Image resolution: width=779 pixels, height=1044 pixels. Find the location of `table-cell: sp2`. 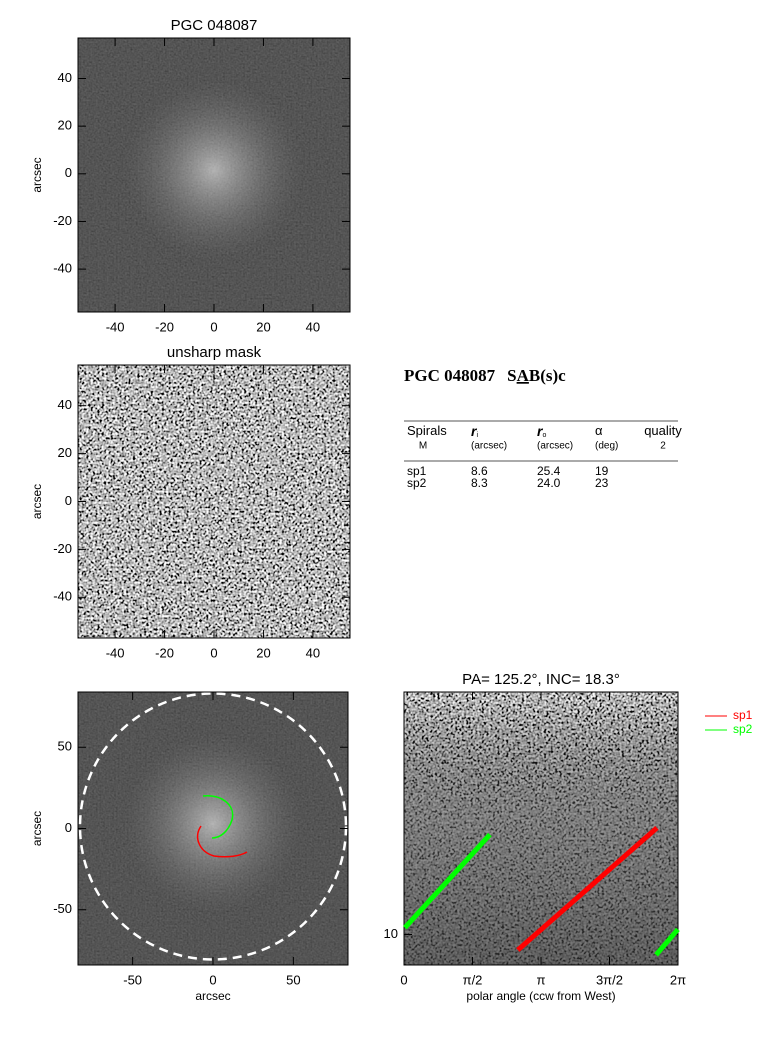

table-cell: sp2 is located at coordinates (417, 483).